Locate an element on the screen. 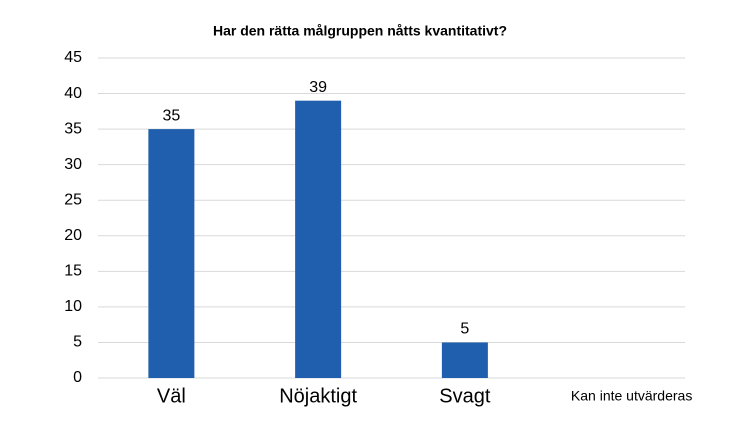  y-tick-label: 40 is located at coordinates (73, 93).